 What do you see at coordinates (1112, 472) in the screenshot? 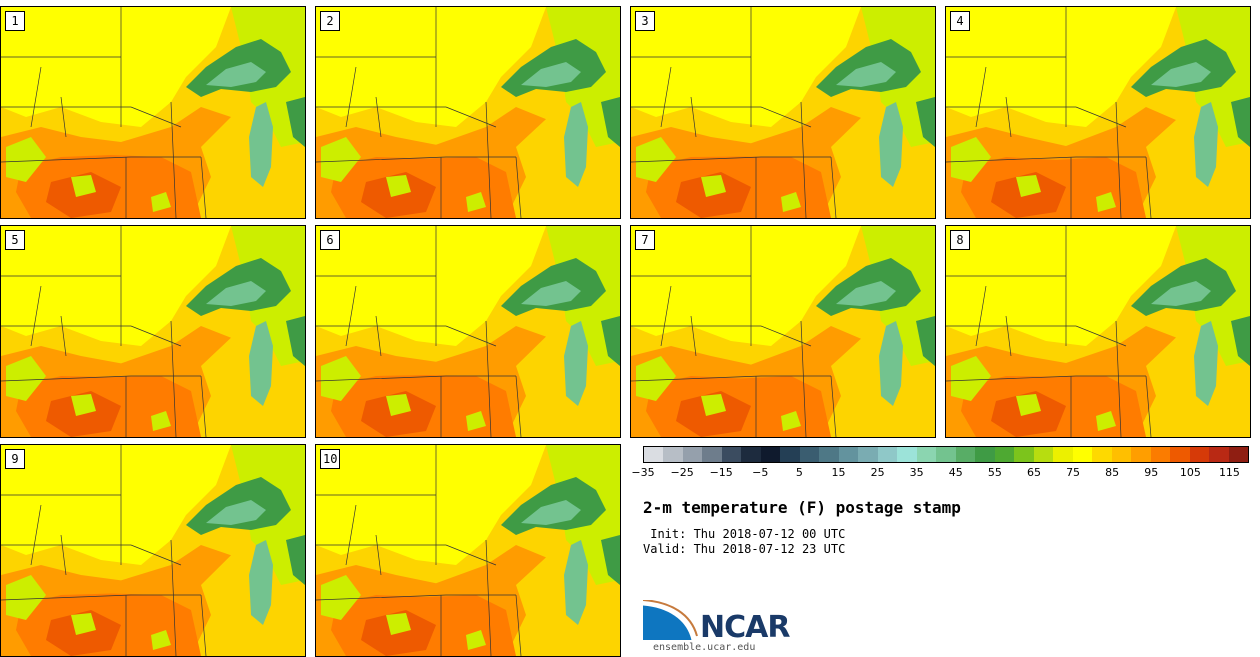
I see `colorbar-tick: 85` at bounding box center [1112, 472].